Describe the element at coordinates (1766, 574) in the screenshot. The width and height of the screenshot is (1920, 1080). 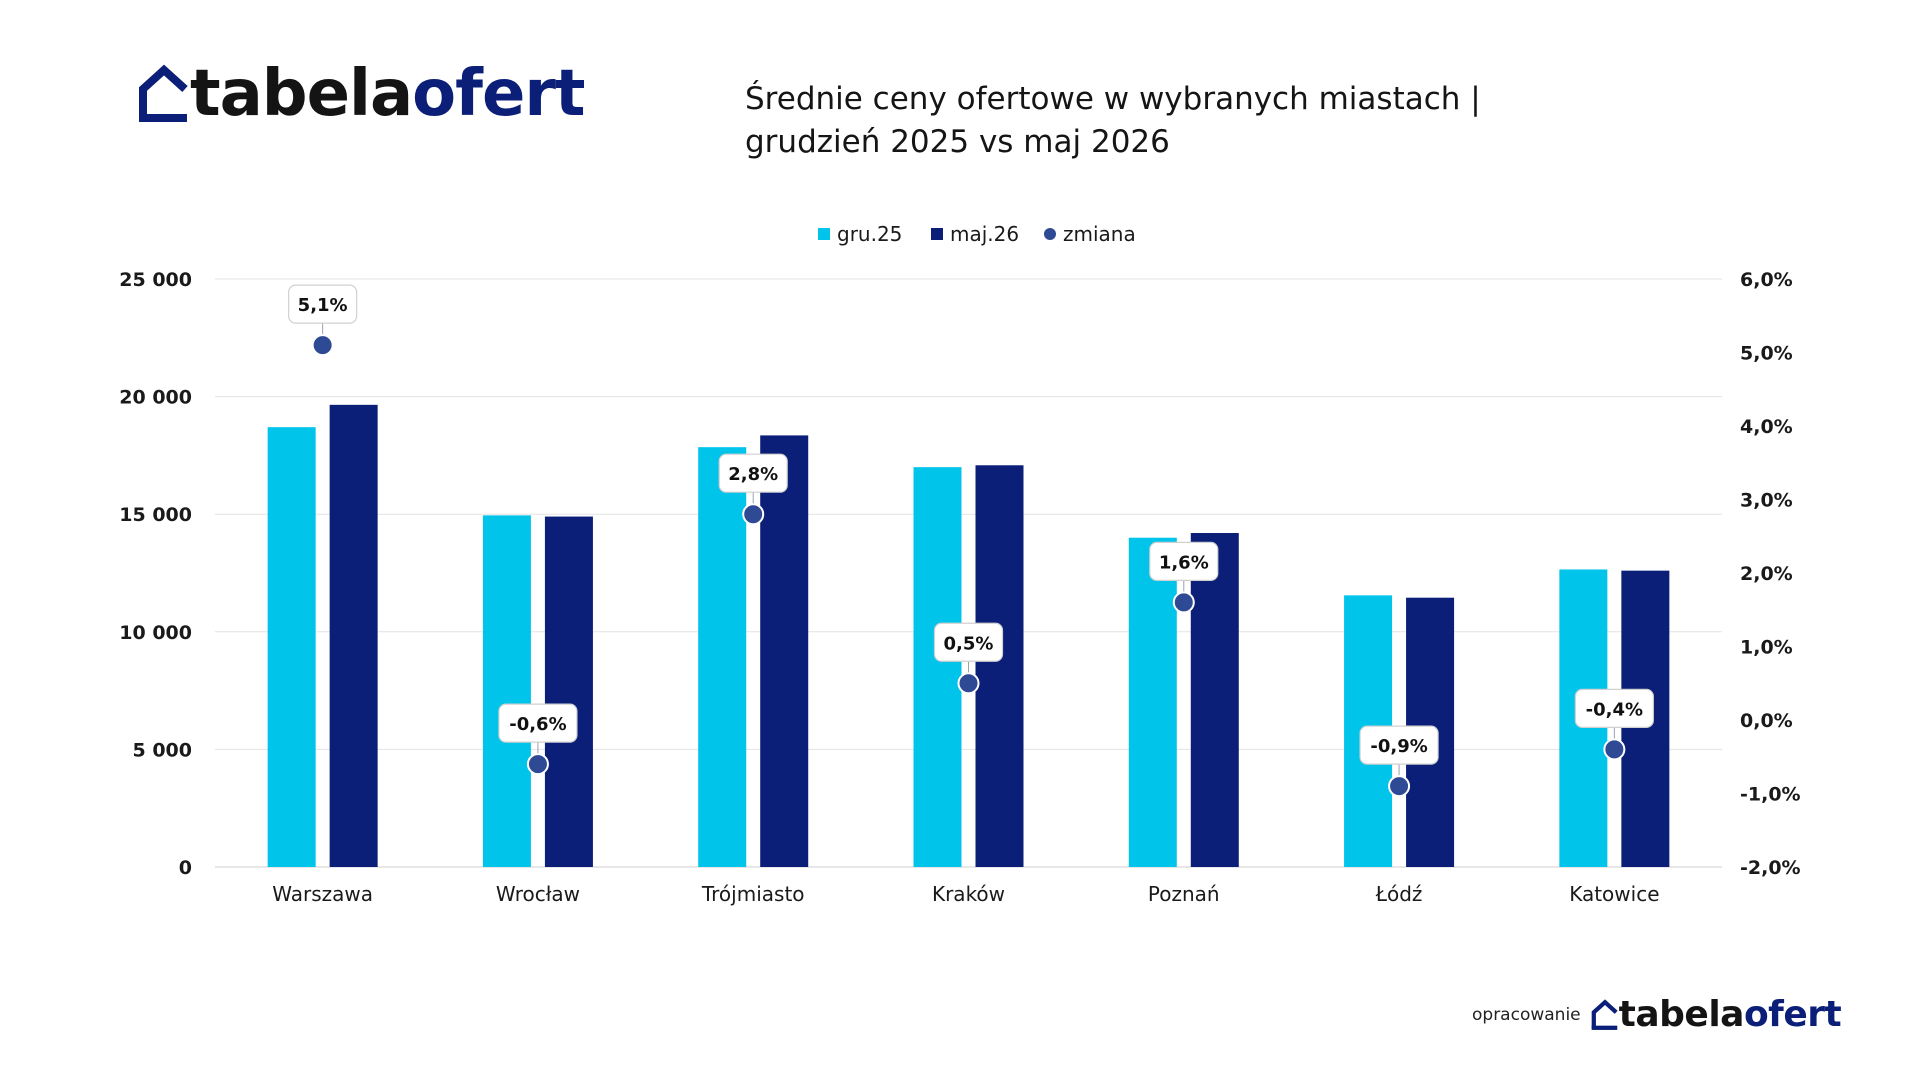
I see `y-right-tick-label: 2,0%` at that location.